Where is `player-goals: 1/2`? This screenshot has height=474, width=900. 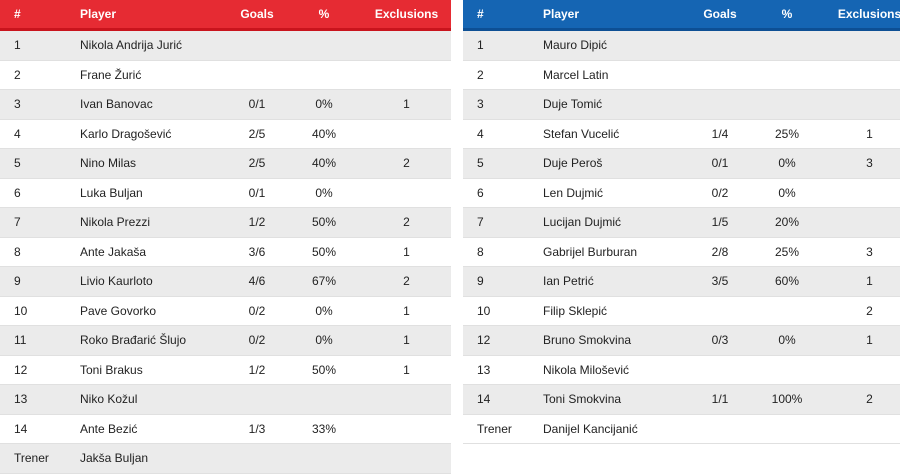
player-goals: 1/2 is located at coordinates (257, 222).